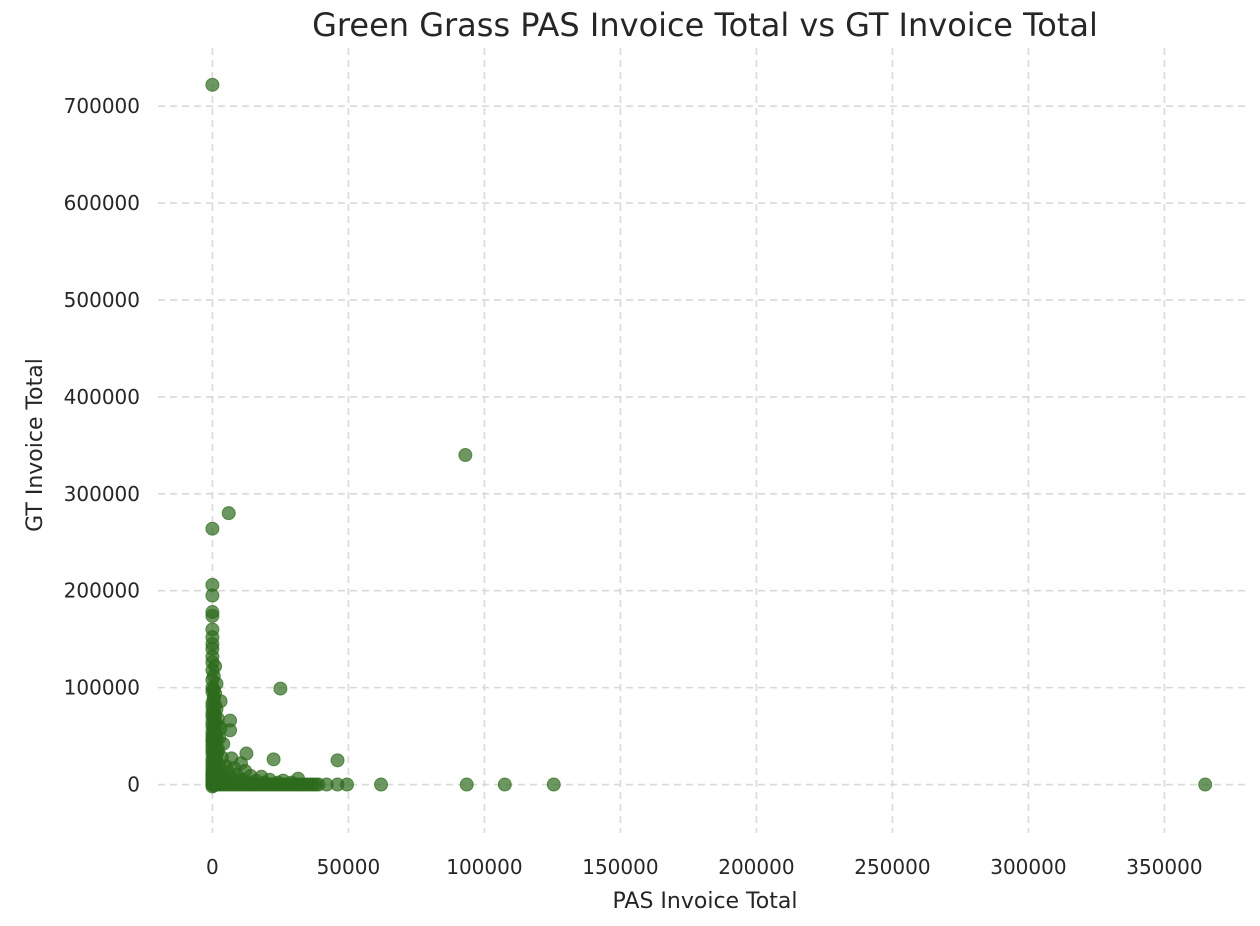  I want to click on y-tick-label: 600000, so click(102, 203).